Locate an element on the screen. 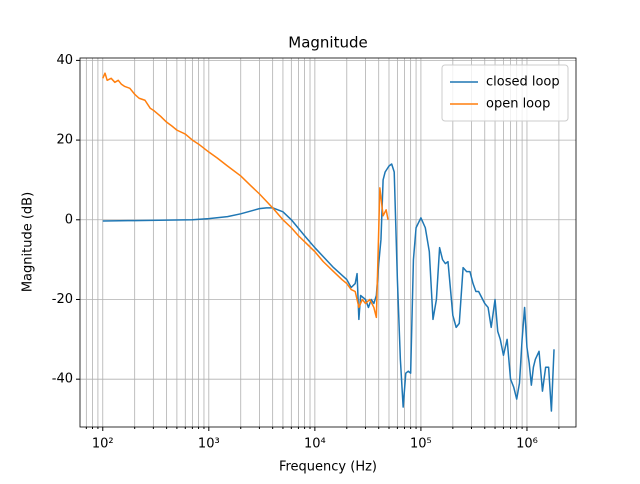 The width and height of the screenshot is (640, 484). x-tick-label: 10⁶ is located at coordinates (527, 444).